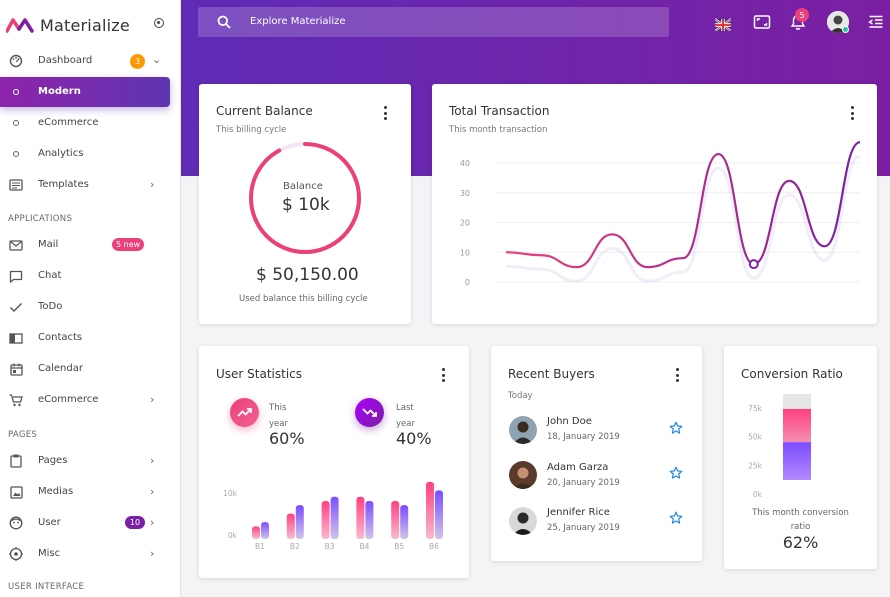 This screenshot has width=890, height=597. Describe the element at coordinates (465, 163) in the screenshot. I see `y-tick-label: 40` at that location.